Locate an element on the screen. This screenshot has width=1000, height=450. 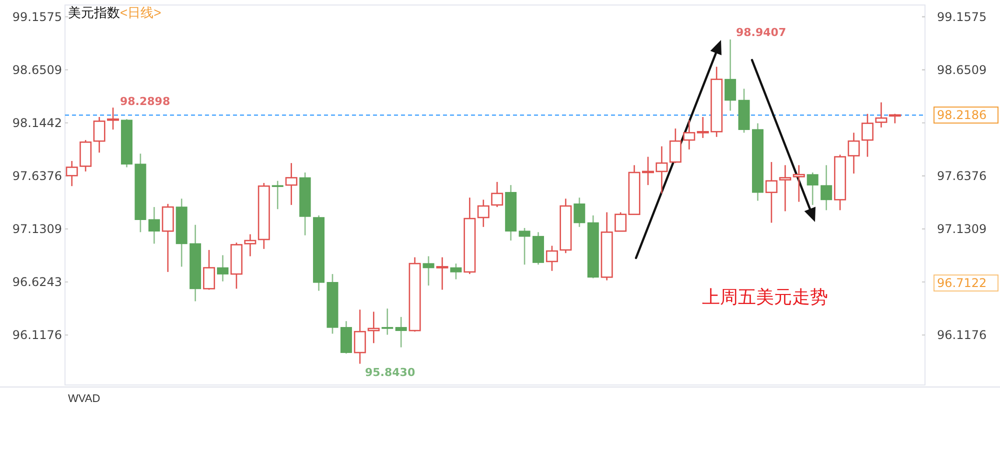
y-tick-label: 98.6509 is located at coordinates (37, 69).